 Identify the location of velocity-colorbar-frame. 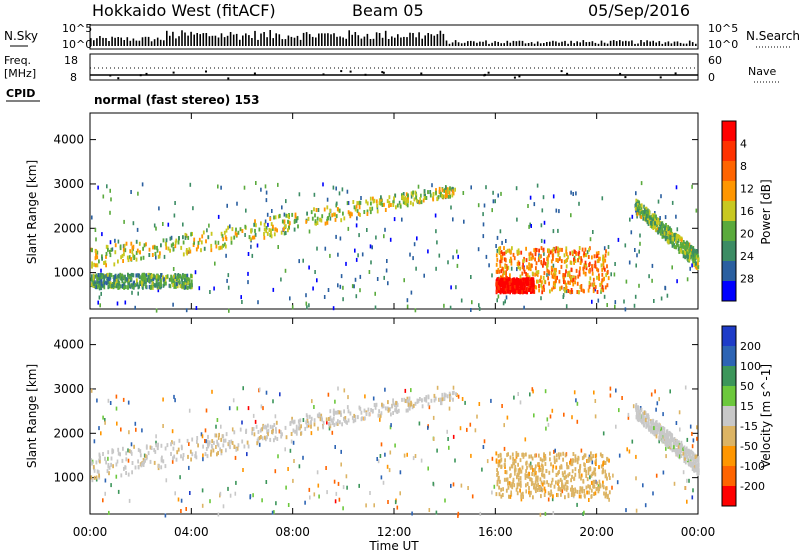
(729, 416).